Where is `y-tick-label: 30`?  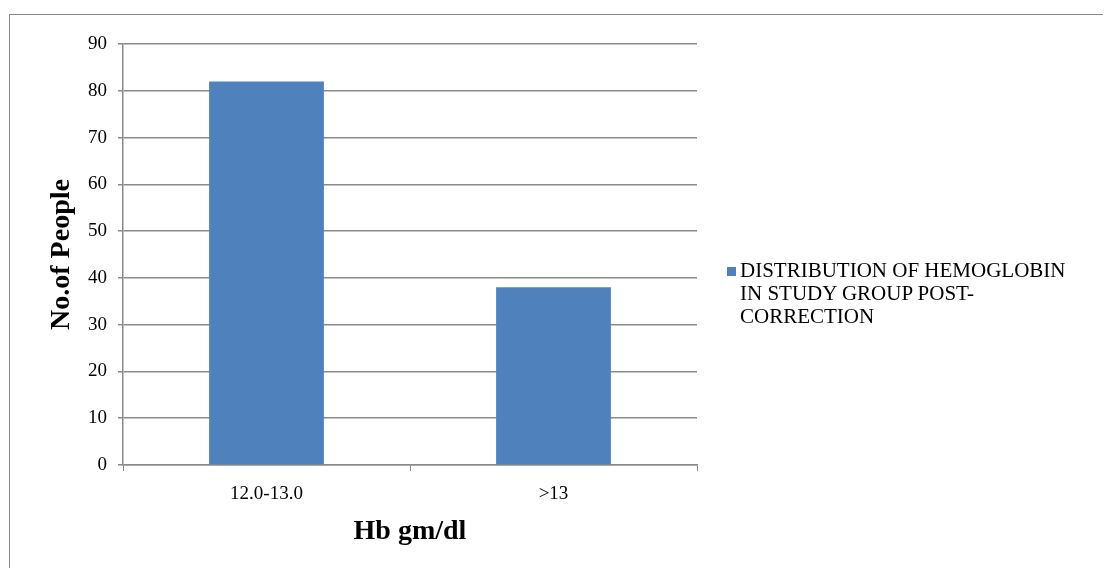 y-tick-label: 30 is located at coordinates (97, 323).